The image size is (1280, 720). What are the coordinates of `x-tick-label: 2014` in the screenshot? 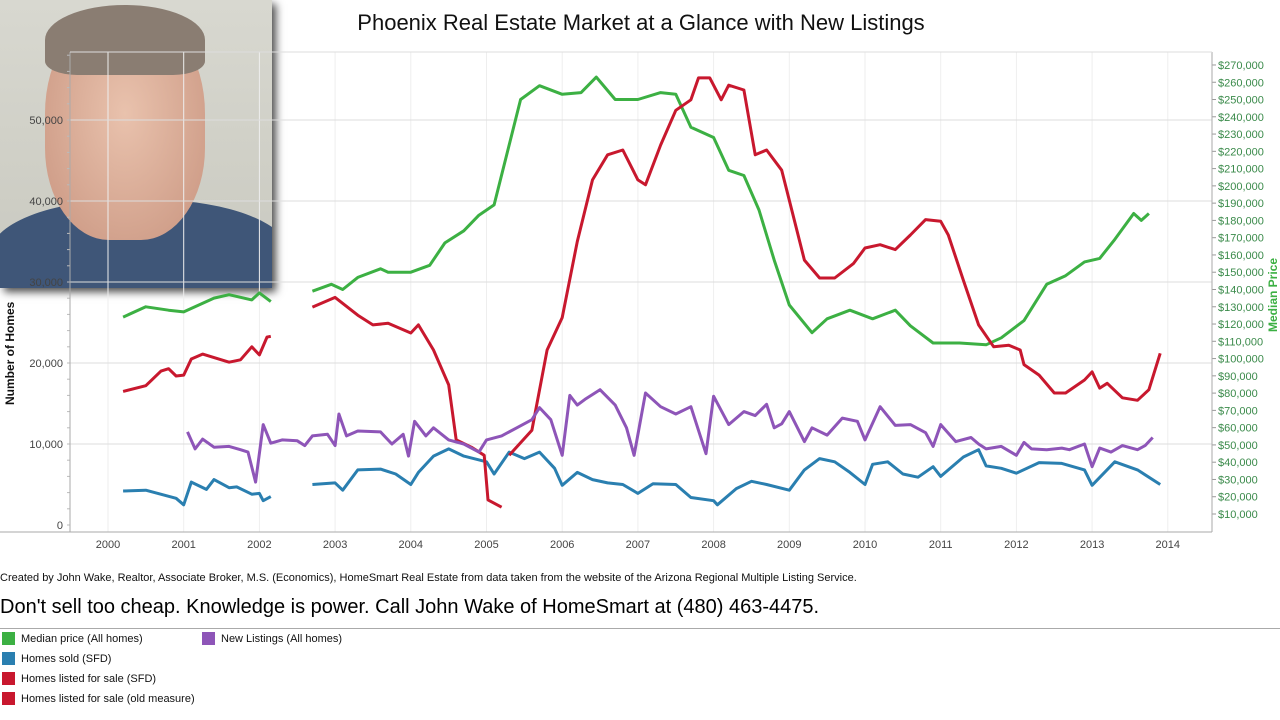 It's located at (1168, 545).